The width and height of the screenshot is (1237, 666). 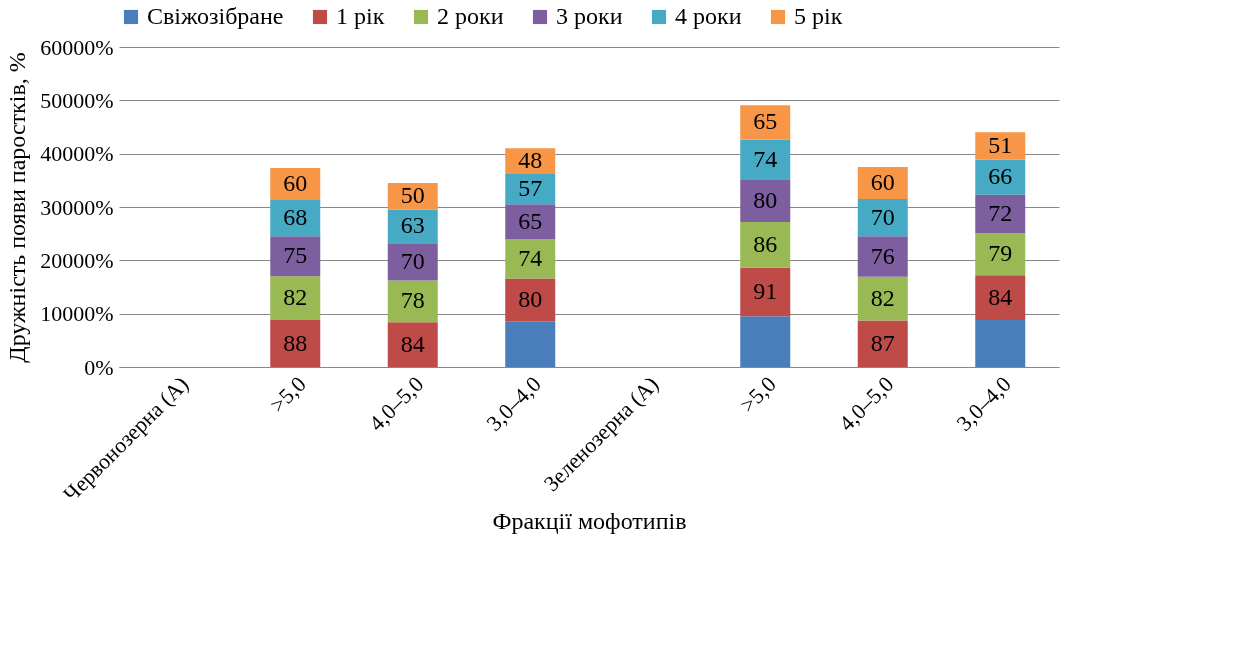 What do you see at coordinates (530, 188) in the screenshot?
I see `data-label: 57` at bounding box center [530, 188].